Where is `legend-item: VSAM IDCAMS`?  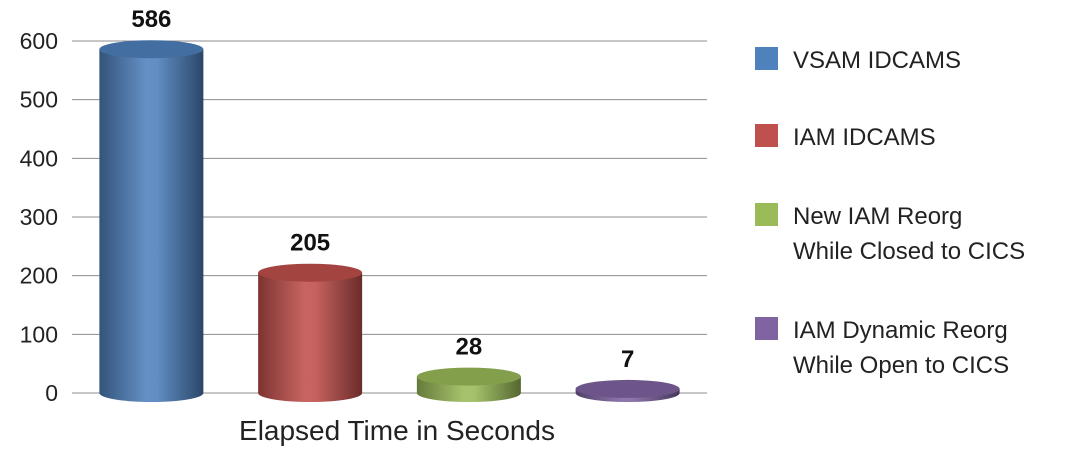
legend-item: VSAM IDCAMS is located at coordinates (858, 60).